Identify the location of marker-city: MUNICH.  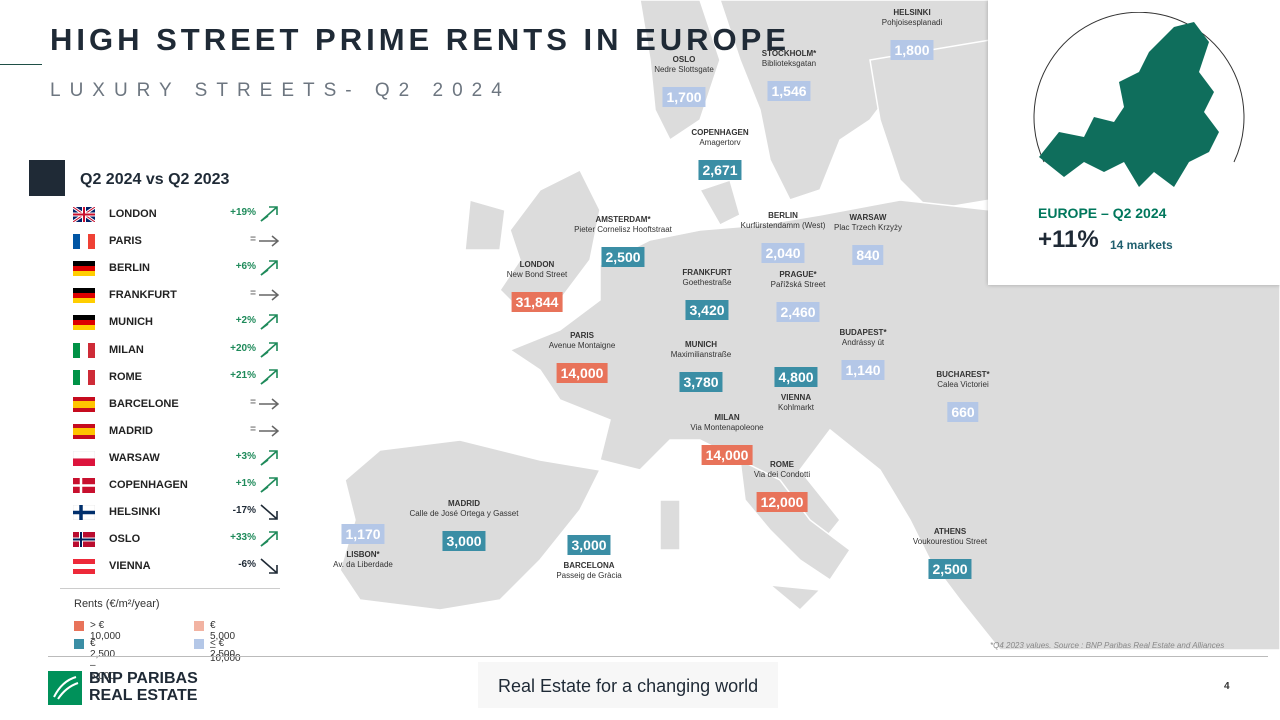
(701, 344).